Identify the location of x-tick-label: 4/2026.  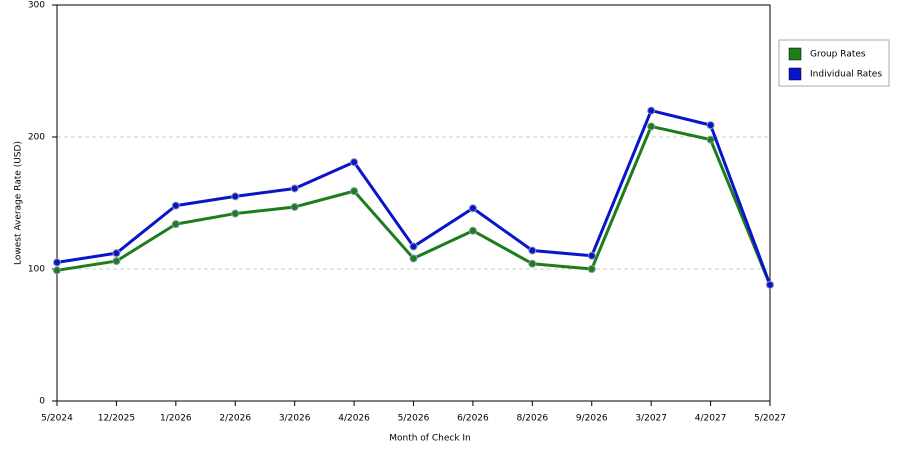
(354, 419).